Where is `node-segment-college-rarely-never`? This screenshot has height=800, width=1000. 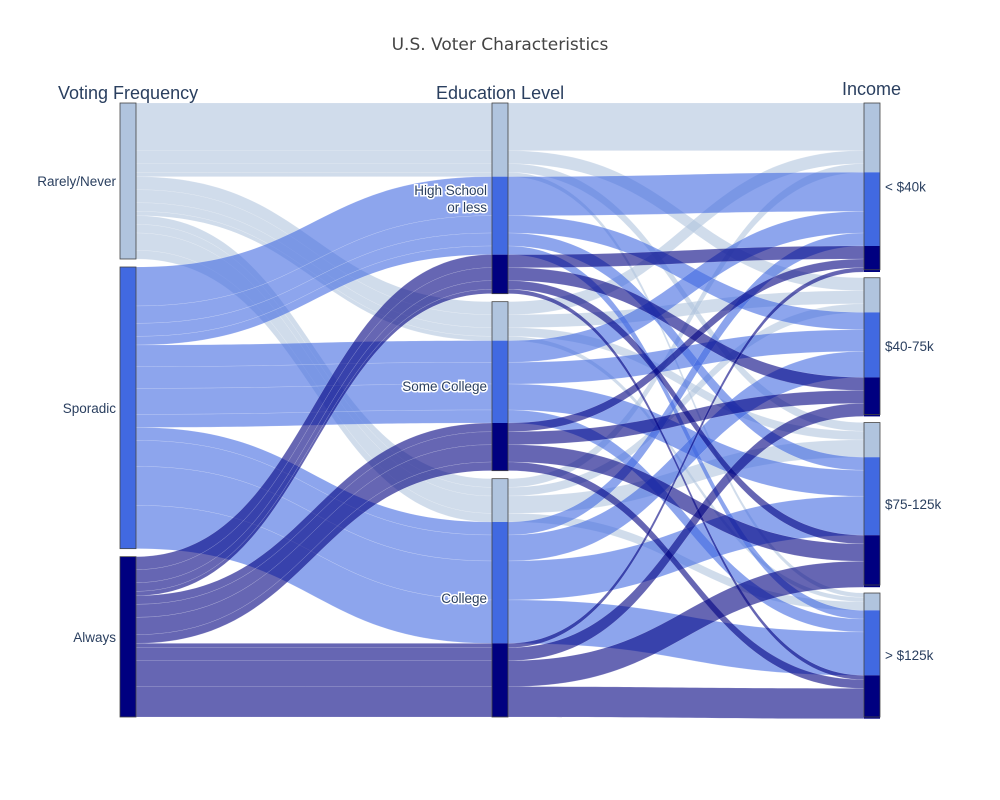 node-segment-college-rarely-never is located at coordinates (500, 500).